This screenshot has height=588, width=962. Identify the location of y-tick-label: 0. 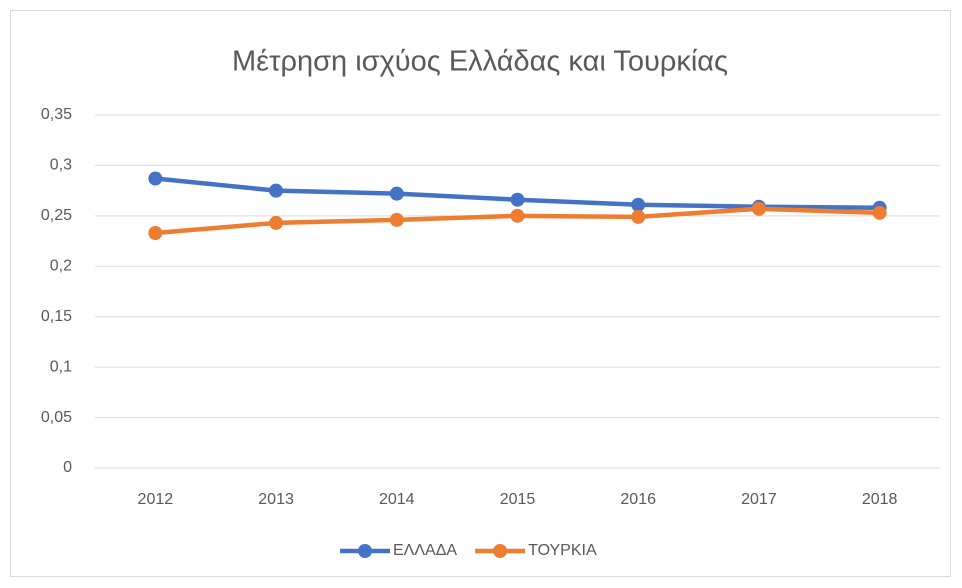
(67, 467).